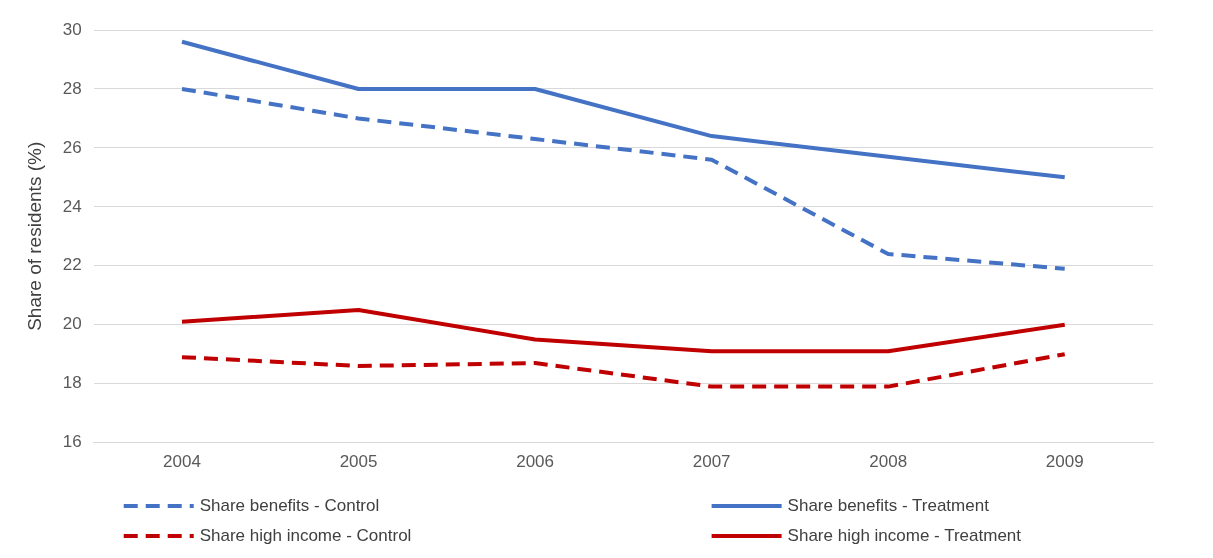 The image size is (1213, 558). Describe the element at coordinates (1064, 462) in the screenshot. I see `x-tick-label: 2009` at that location.